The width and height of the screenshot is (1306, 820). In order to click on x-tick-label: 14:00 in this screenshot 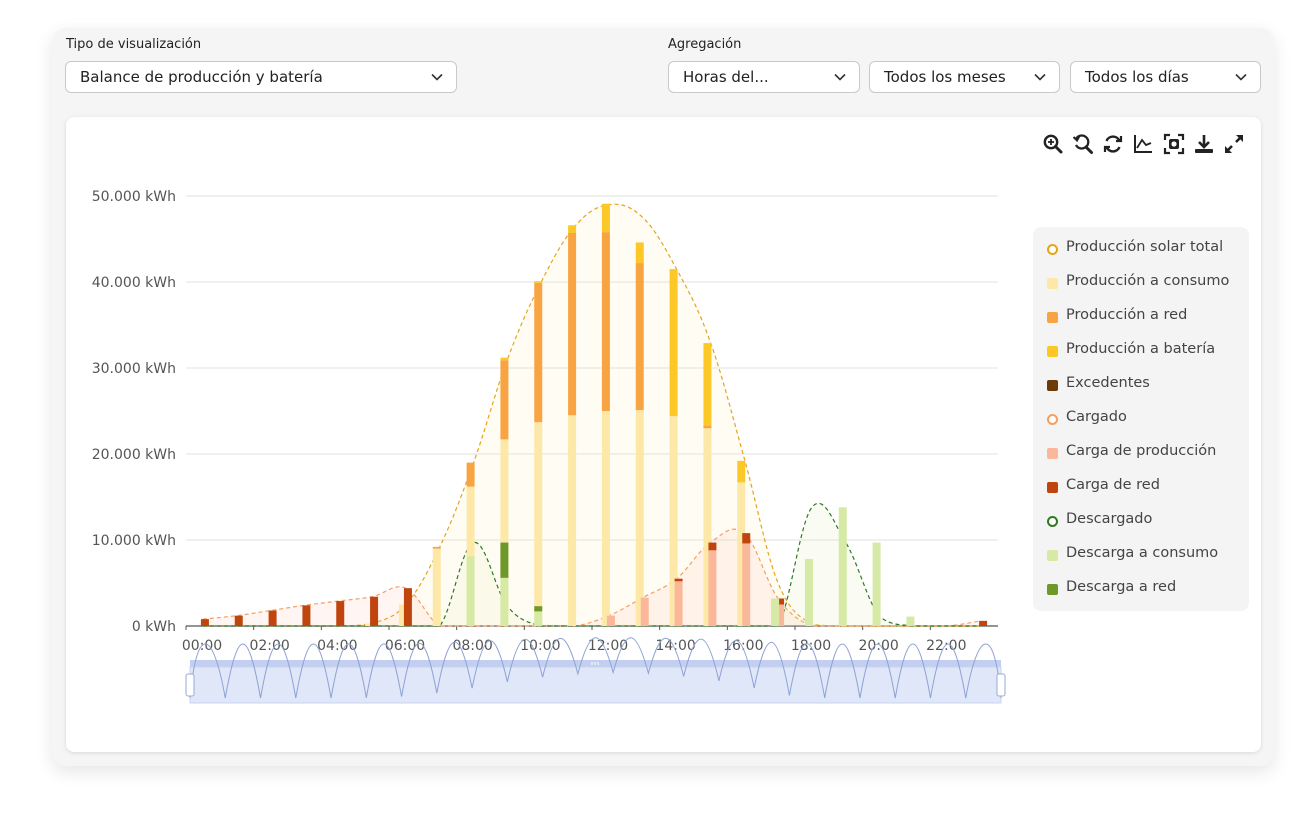, I will do `click(675, 646)`.